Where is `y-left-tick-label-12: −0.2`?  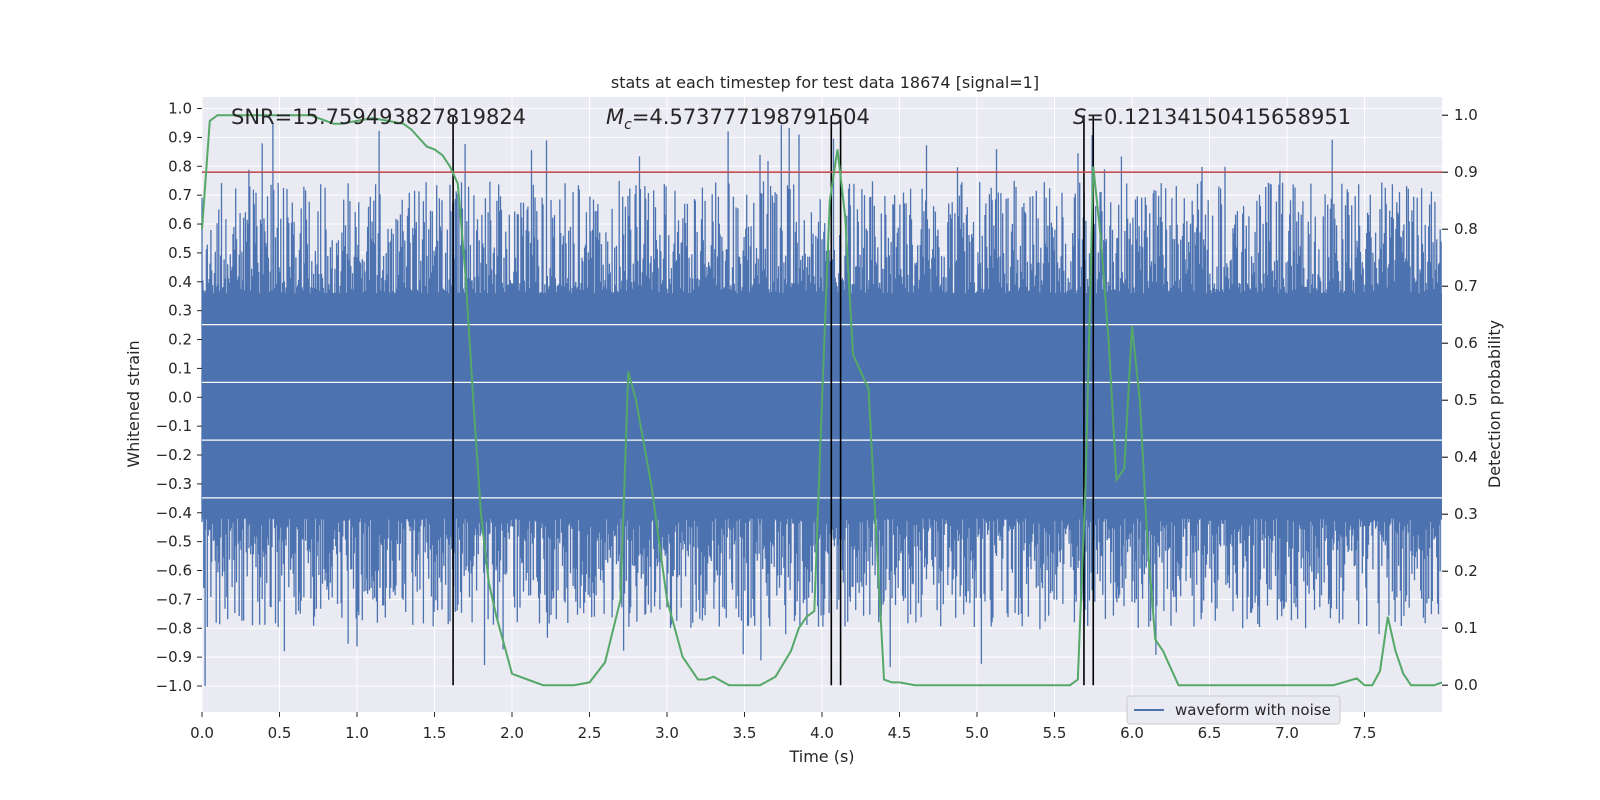
y-left-tick-label-12: −0.2 is located at coordinates (174, 455).